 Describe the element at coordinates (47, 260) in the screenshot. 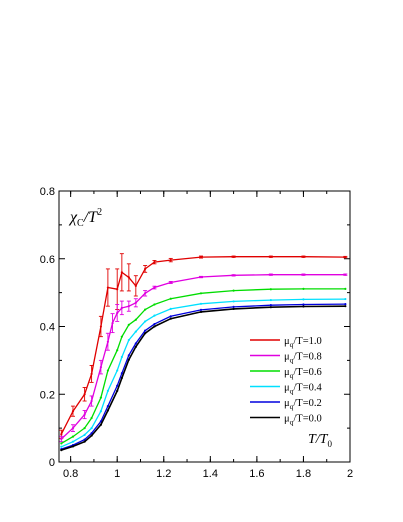

I see `y-tick-label: 0.6` at that location.